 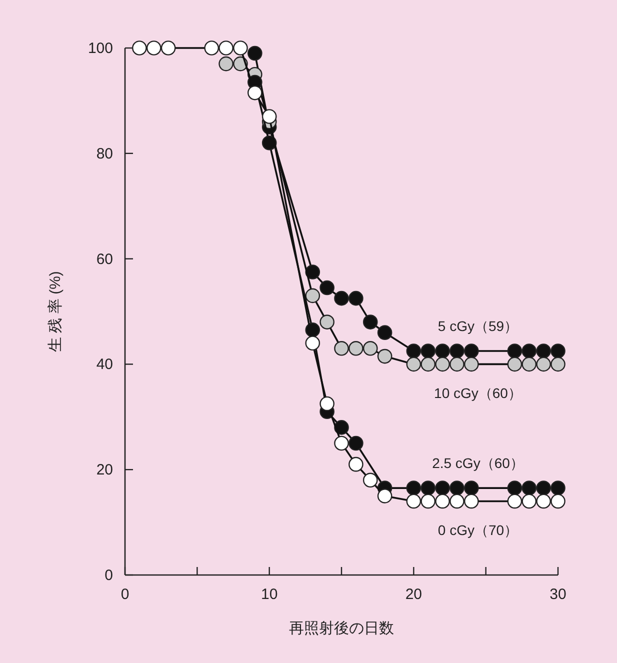 What do you see at coordinates (478, 463) in the screenshot?
I see `series-label: 2.5 cGy（60）` at bounding box center [478, 463].